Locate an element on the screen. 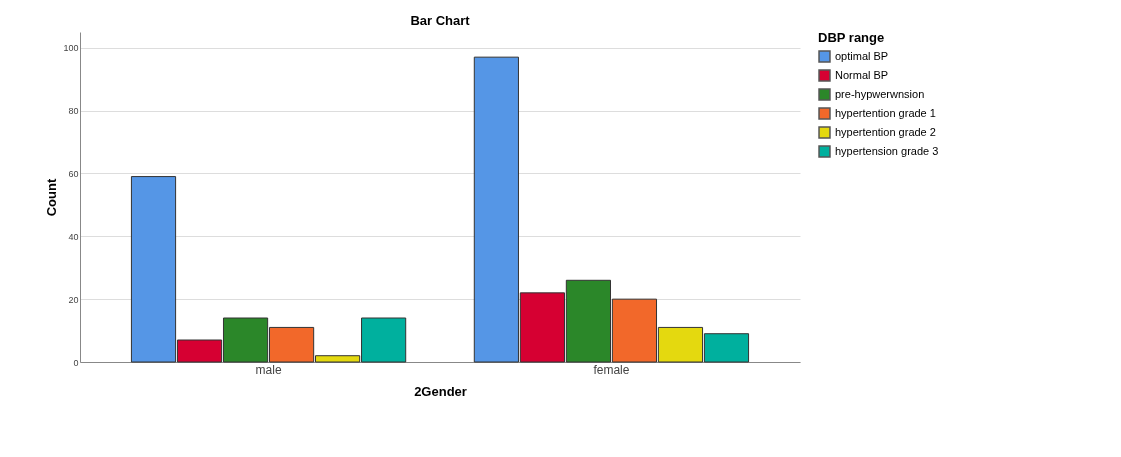  y-tick-label: 40 is located at coordinates (73, 236).